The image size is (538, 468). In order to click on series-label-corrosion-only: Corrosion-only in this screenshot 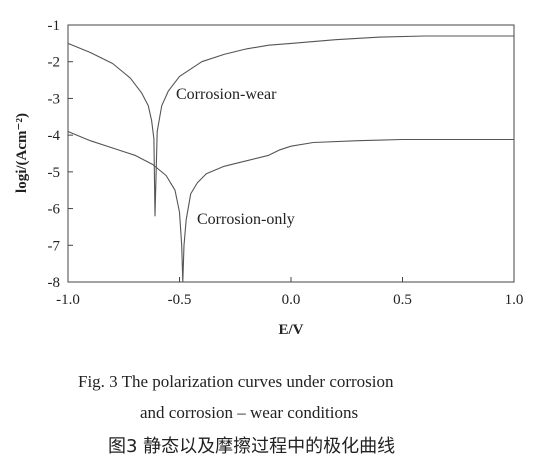, I will do `click(246, 219)`.